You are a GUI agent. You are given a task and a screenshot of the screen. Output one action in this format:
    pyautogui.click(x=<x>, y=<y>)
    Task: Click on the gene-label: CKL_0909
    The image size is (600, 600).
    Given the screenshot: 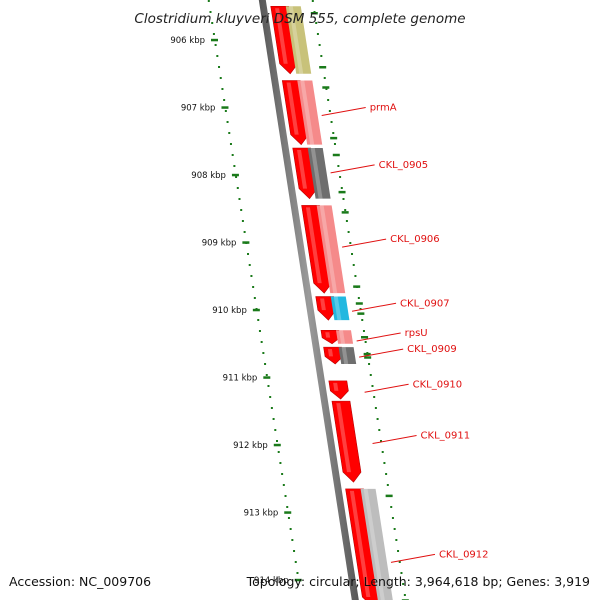 What is the action you would take?
    pyautogui.click(x=432, y=349)
    